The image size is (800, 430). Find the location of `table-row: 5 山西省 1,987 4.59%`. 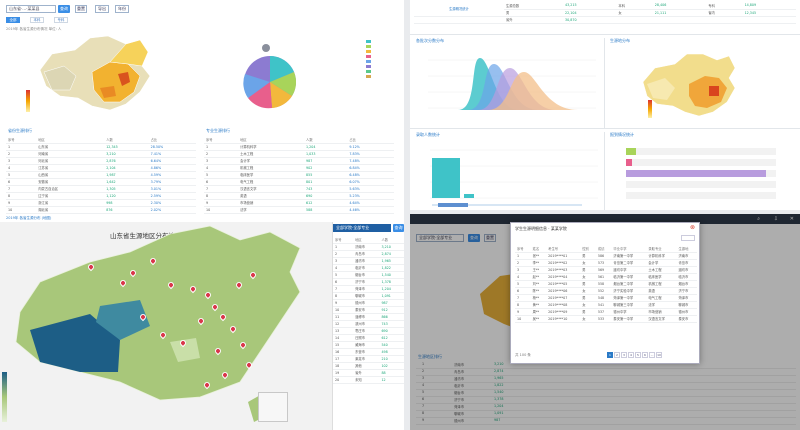

table-row: 5 山西省 1,987 4.59% is located at coordinates (101, 175).